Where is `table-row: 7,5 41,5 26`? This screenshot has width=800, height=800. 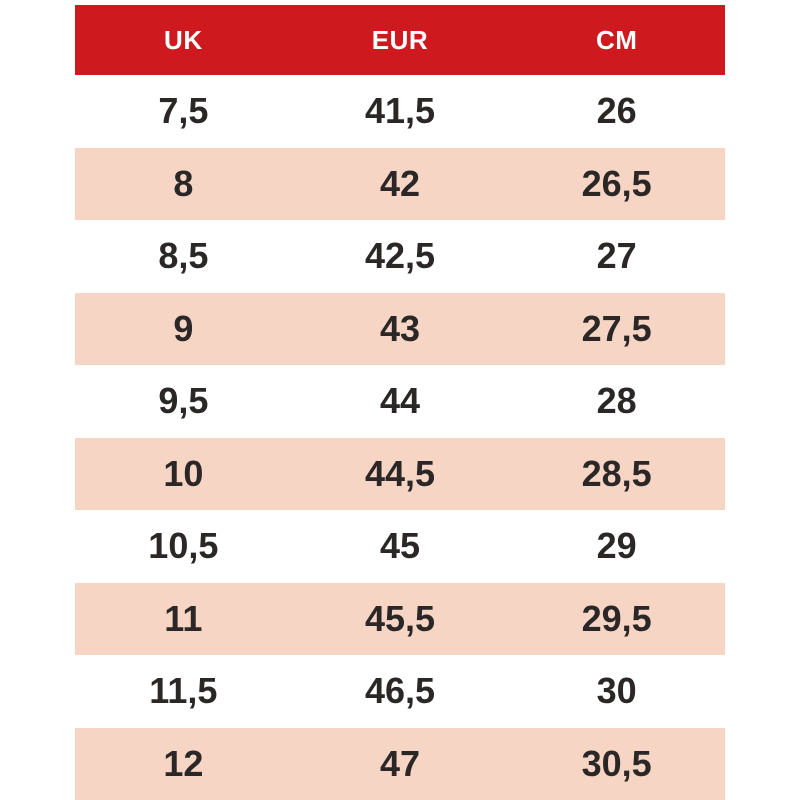 table-row: 7,5 41,5 26 is located at coordinates (400, 111).